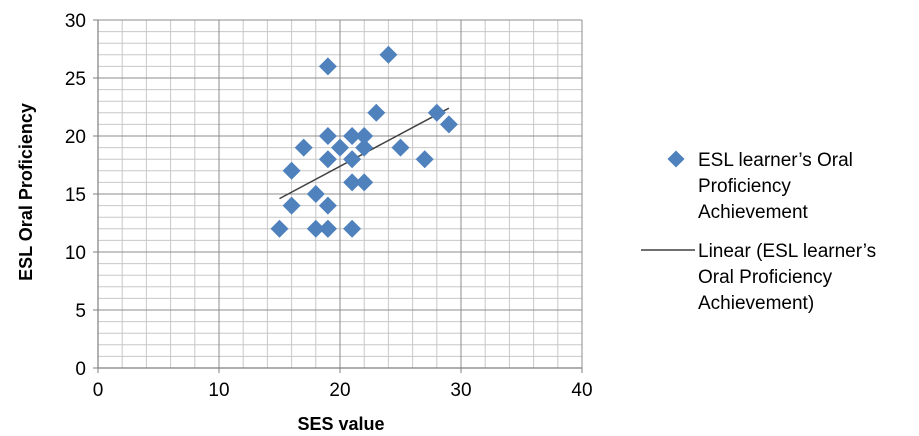 This screenshot has height=436, width=919. I want to click on x-tick-label: 10, so click(218, 390).